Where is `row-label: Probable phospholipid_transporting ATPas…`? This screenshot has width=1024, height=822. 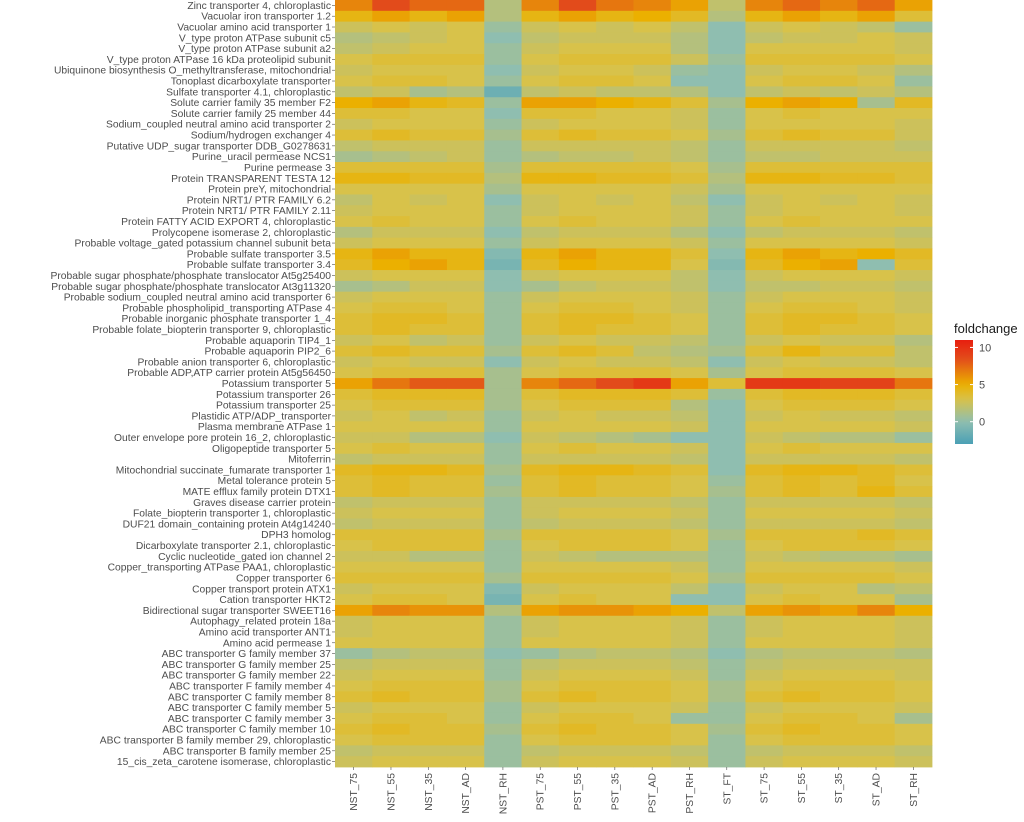
row-label: Probable phospholipid_transporting ATPas… is located at coordinates (226, 308).